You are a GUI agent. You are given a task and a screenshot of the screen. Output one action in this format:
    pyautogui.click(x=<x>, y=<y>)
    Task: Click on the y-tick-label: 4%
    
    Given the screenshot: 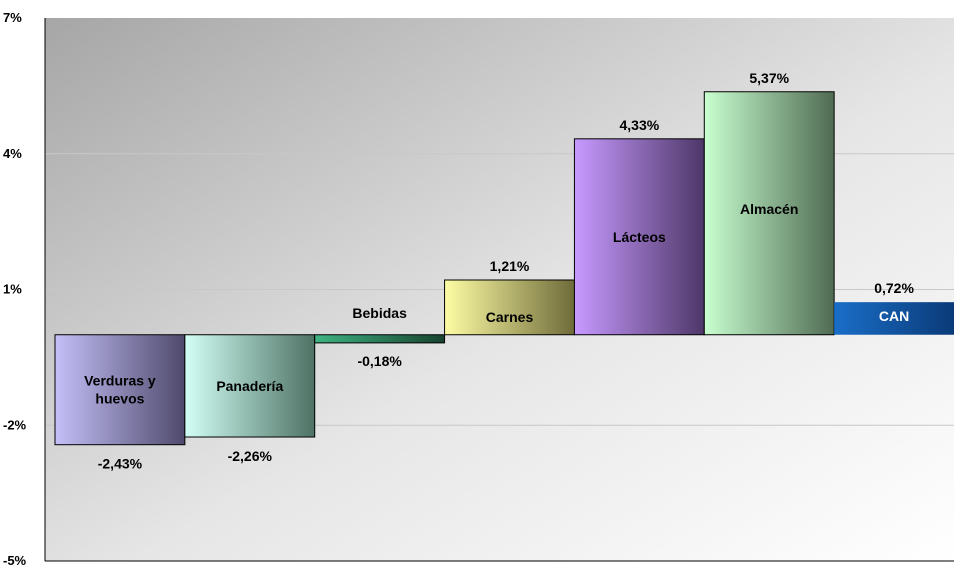 What is the action you would take?
    pyautogui.click(x=12, y=153)
    